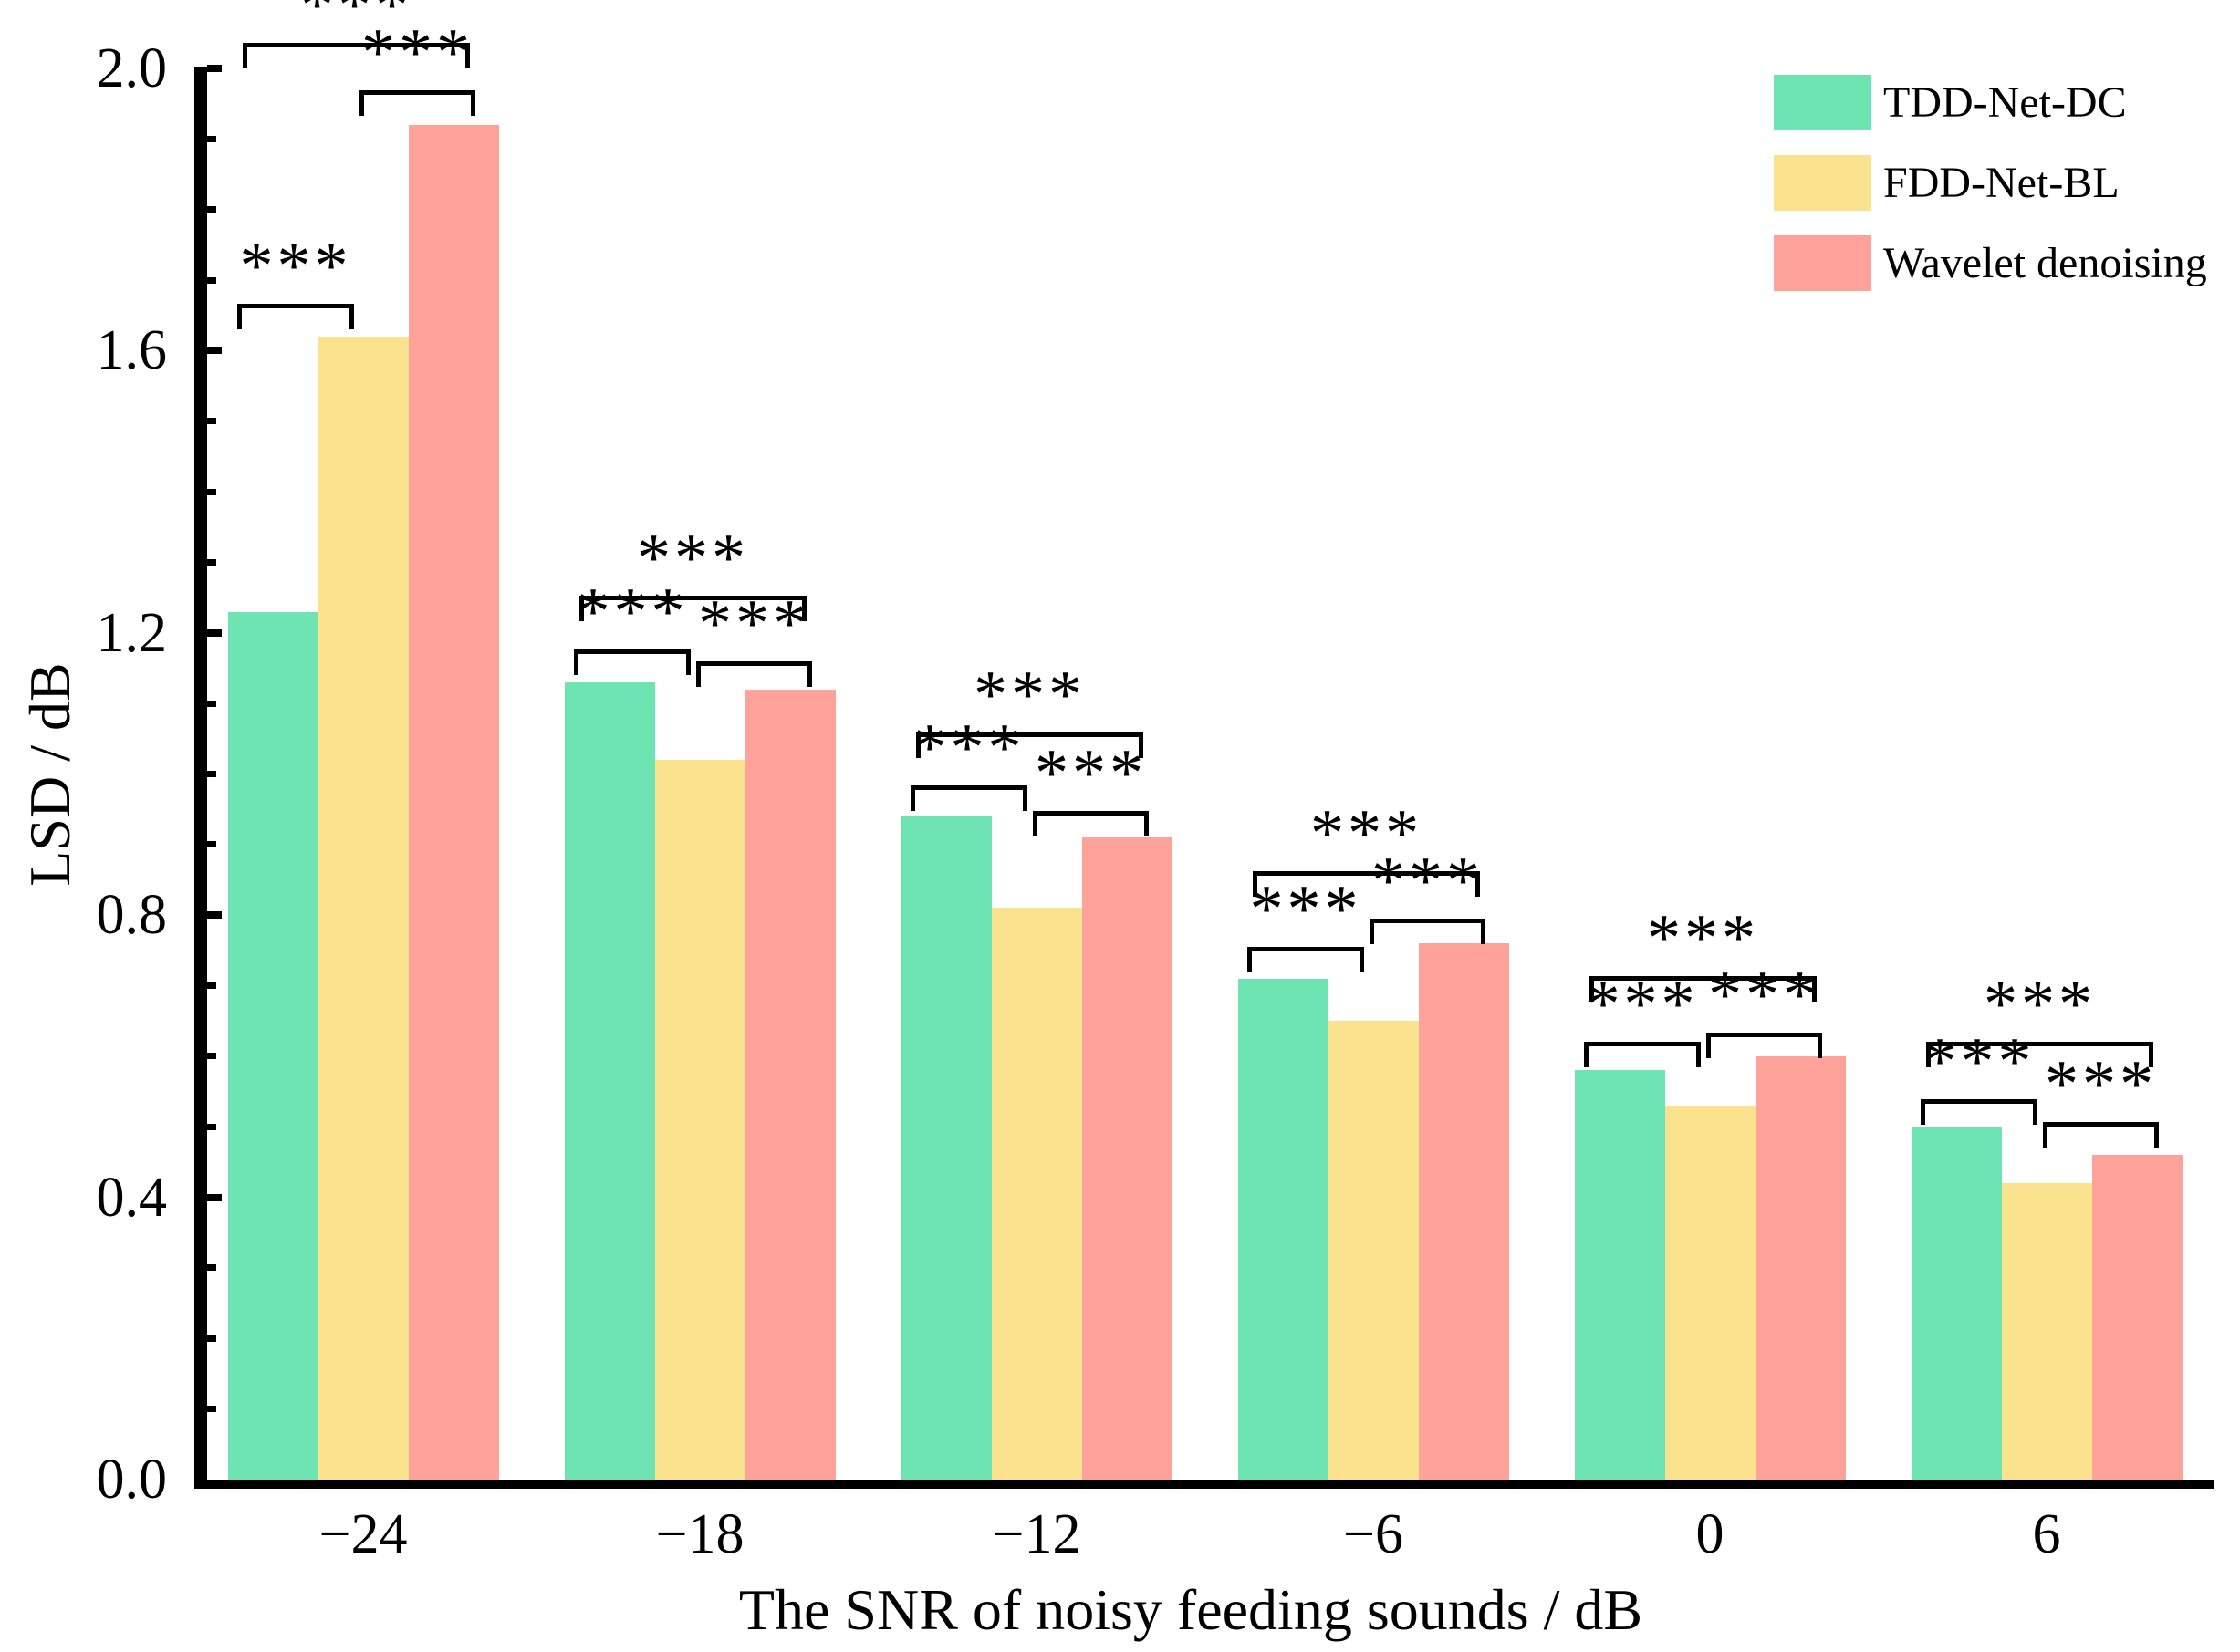 The height and width of the screenshot is (1652, 2240). I want to click on y-tick-label: 0.4, so click(132, 1198).